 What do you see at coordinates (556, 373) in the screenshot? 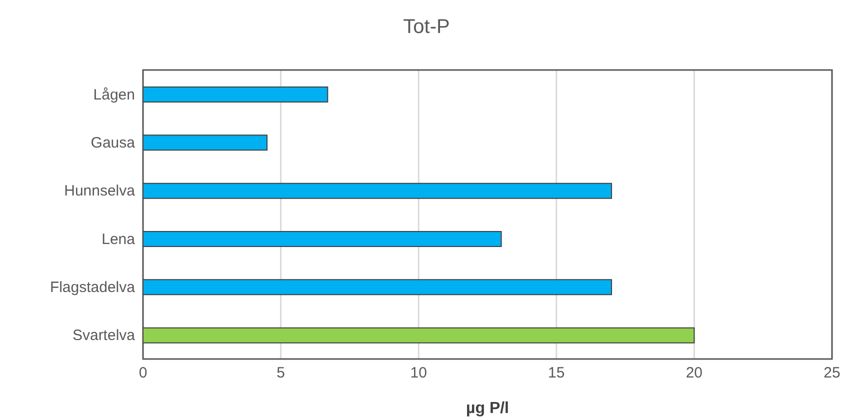
I see `x-tick-label: 15` at bounding box center [556, 373].